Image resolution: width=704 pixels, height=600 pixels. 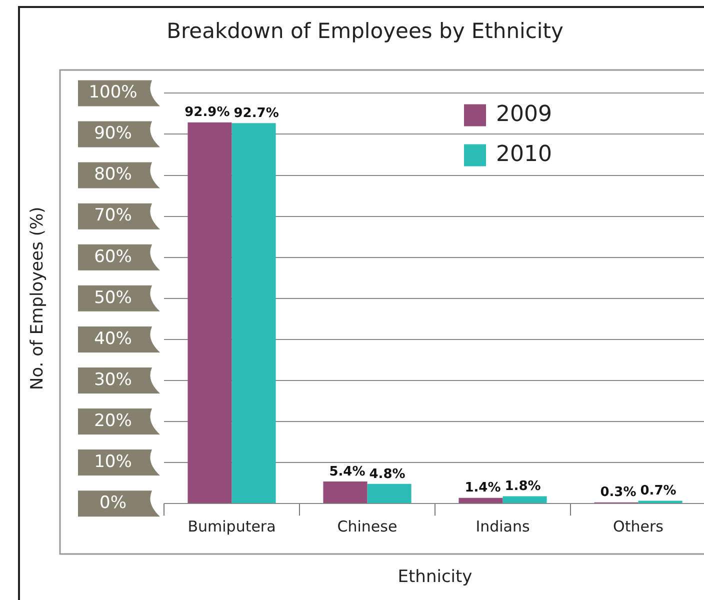 I want to click on y-tick-label: 40%, so click(x=113, y=338).